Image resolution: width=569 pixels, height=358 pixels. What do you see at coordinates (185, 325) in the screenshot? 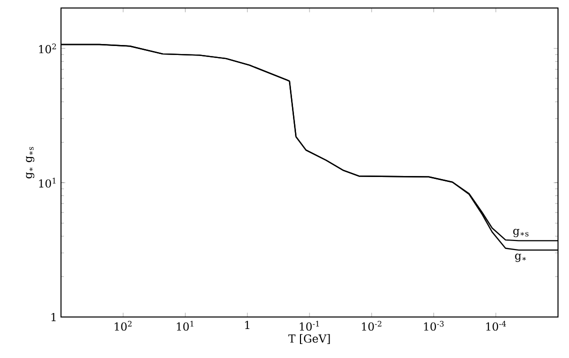
I see `x-tick-label: 10$^{1}$` at bounding box center [185, 325].